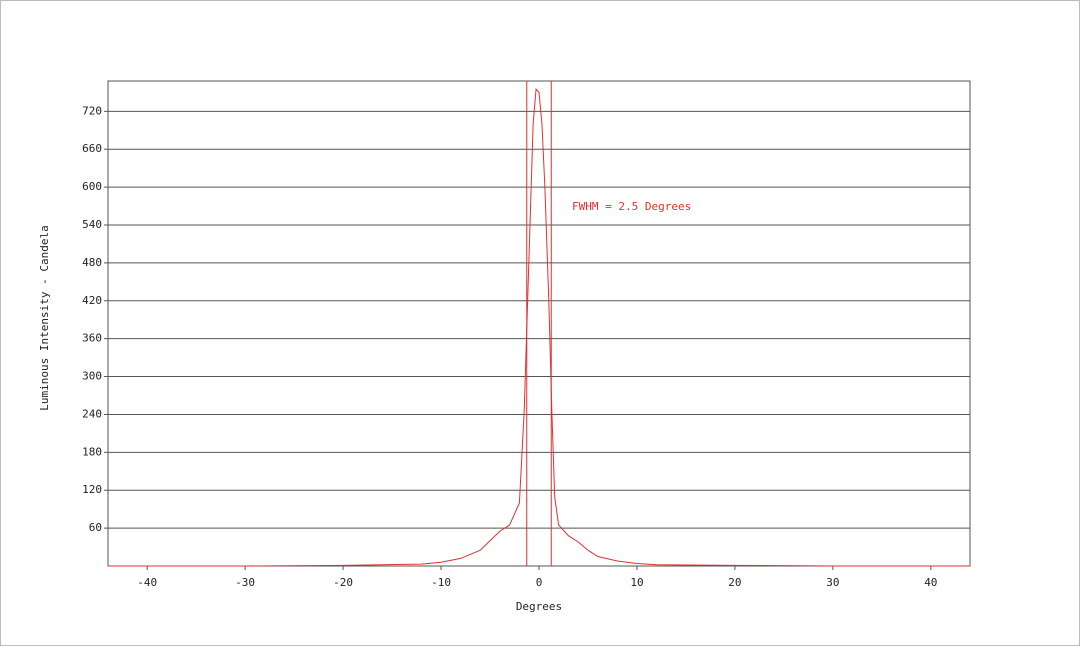  What do you see at coordinates (930, 582) in the screenshot?
I see `x-tick-label: 40` at bounding box center [930, 582].